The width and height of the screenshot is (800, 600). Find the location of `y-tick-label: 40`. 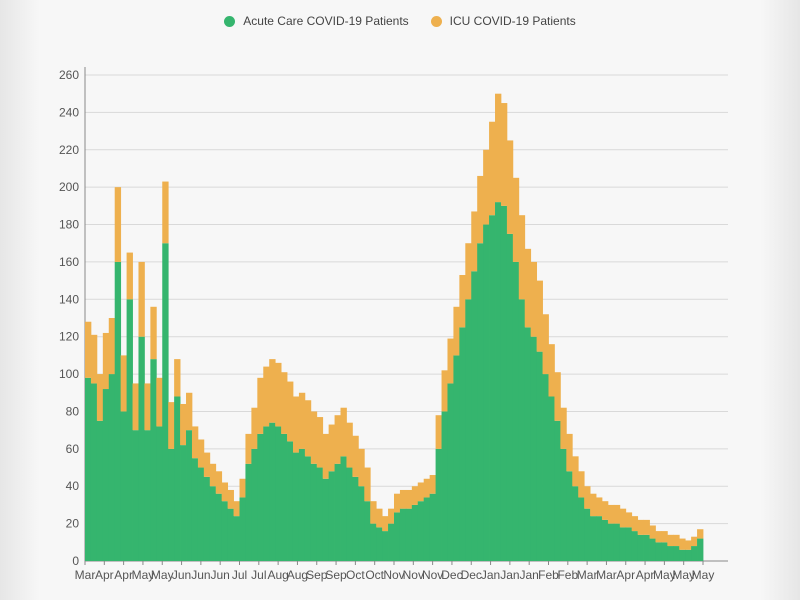

y-tick-label: 40 is located at coordinates (73, 486).